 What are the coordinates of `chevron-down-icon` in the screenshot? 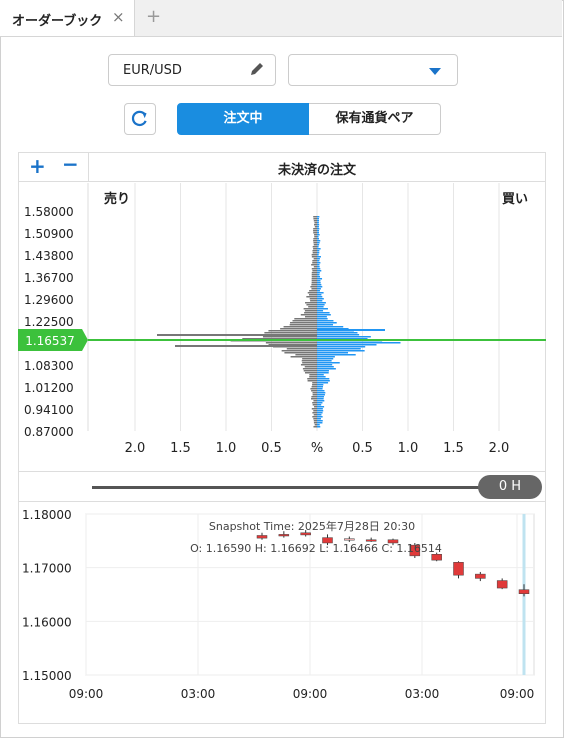 It's located at (435, 71).